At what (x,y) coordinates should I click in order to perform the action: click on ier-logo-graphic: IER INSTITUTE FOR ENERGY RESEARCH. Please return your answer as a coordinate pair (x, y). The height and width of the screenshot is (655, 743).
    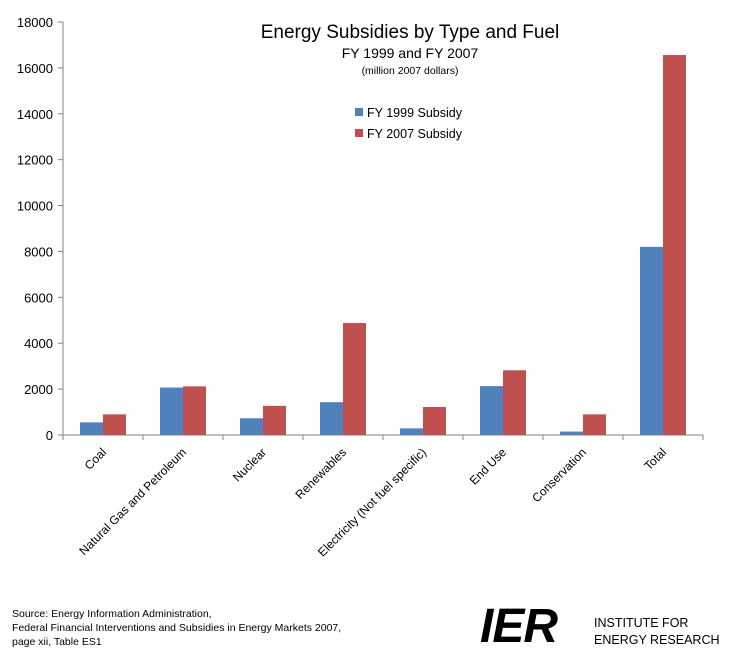
    Looking at the image, I should click on (600, 626).